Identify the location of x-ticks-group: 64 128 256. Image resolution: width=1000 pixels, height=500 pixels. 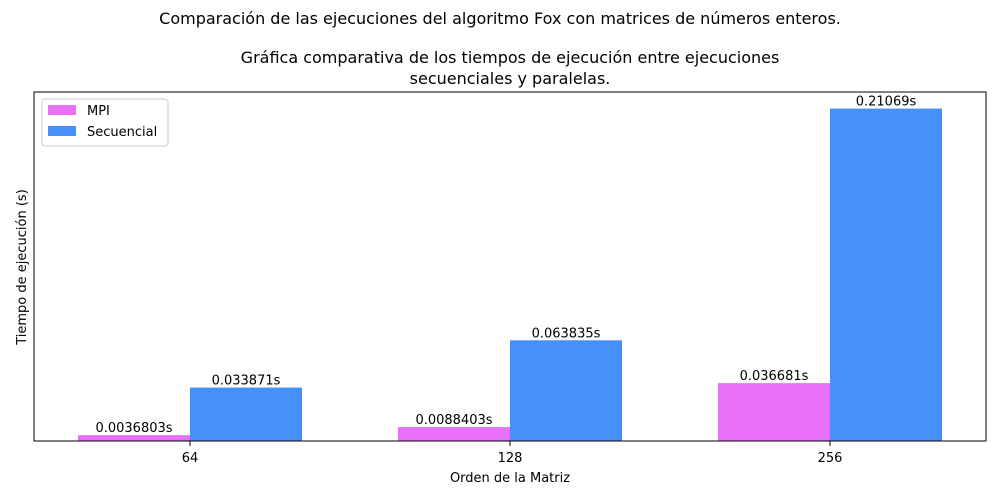
(512, 453).